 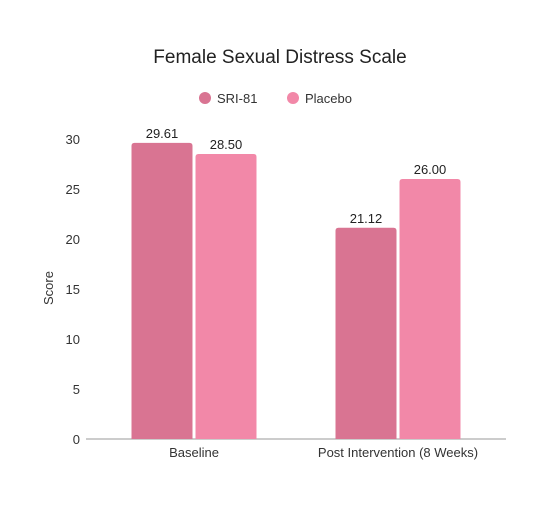 What do you see at coordinates (48, 288) in the screenshot?
I see `y-axis-label: Score` at bounding box center [48, 288].